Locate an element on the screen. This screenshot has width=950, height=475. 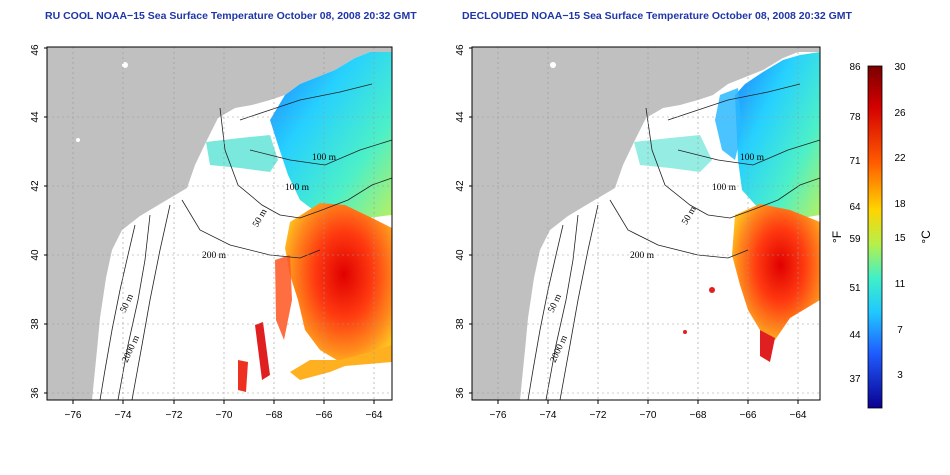
left-lat-38: 38 is located at coordinates (35, 324).